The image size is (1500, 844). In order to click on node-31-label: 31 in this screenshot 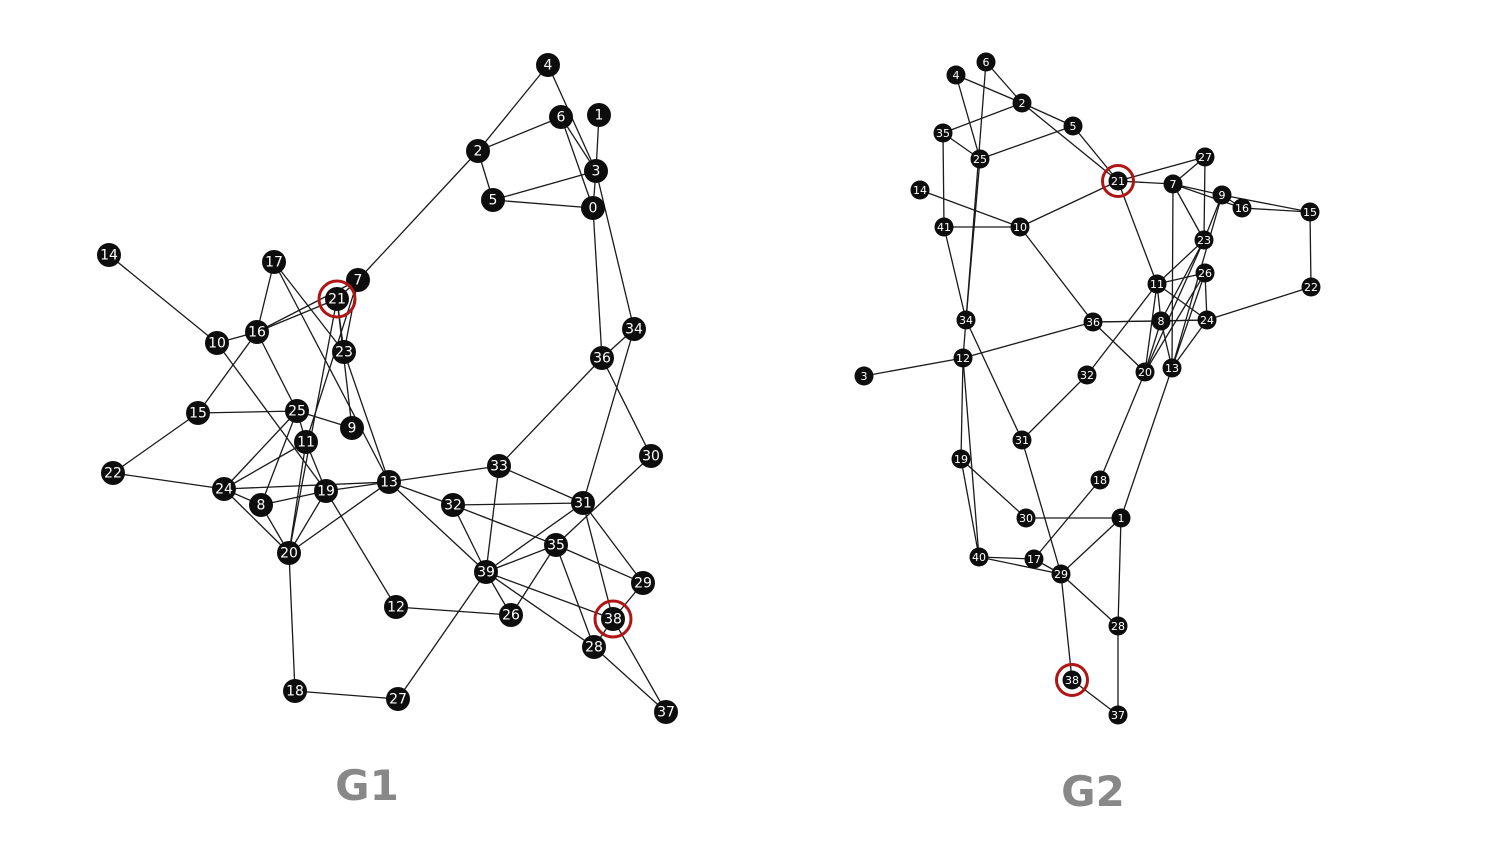, I will do `click(1022, 440)`.